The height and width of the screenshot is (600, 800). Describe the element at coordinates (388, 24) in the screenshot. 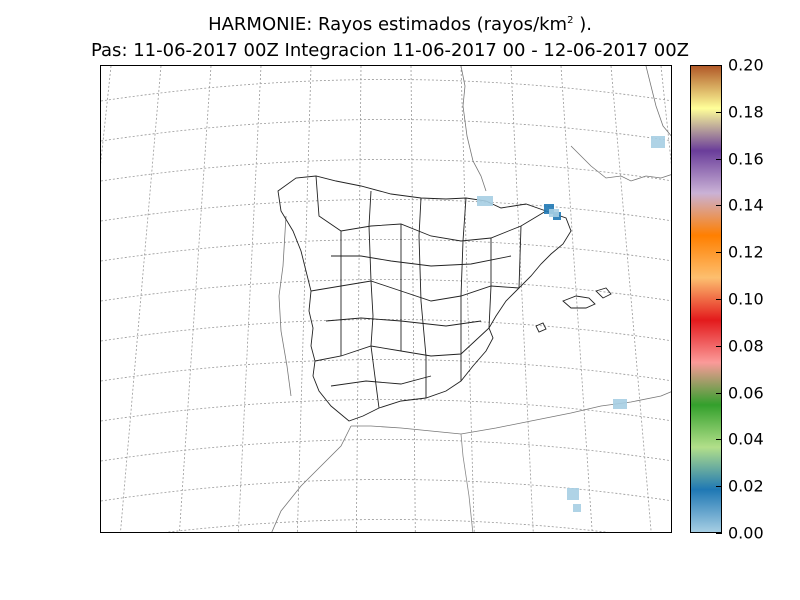

I see `title-prefix: HARMONIE: Rayos estimados (rayos/km` at that location.